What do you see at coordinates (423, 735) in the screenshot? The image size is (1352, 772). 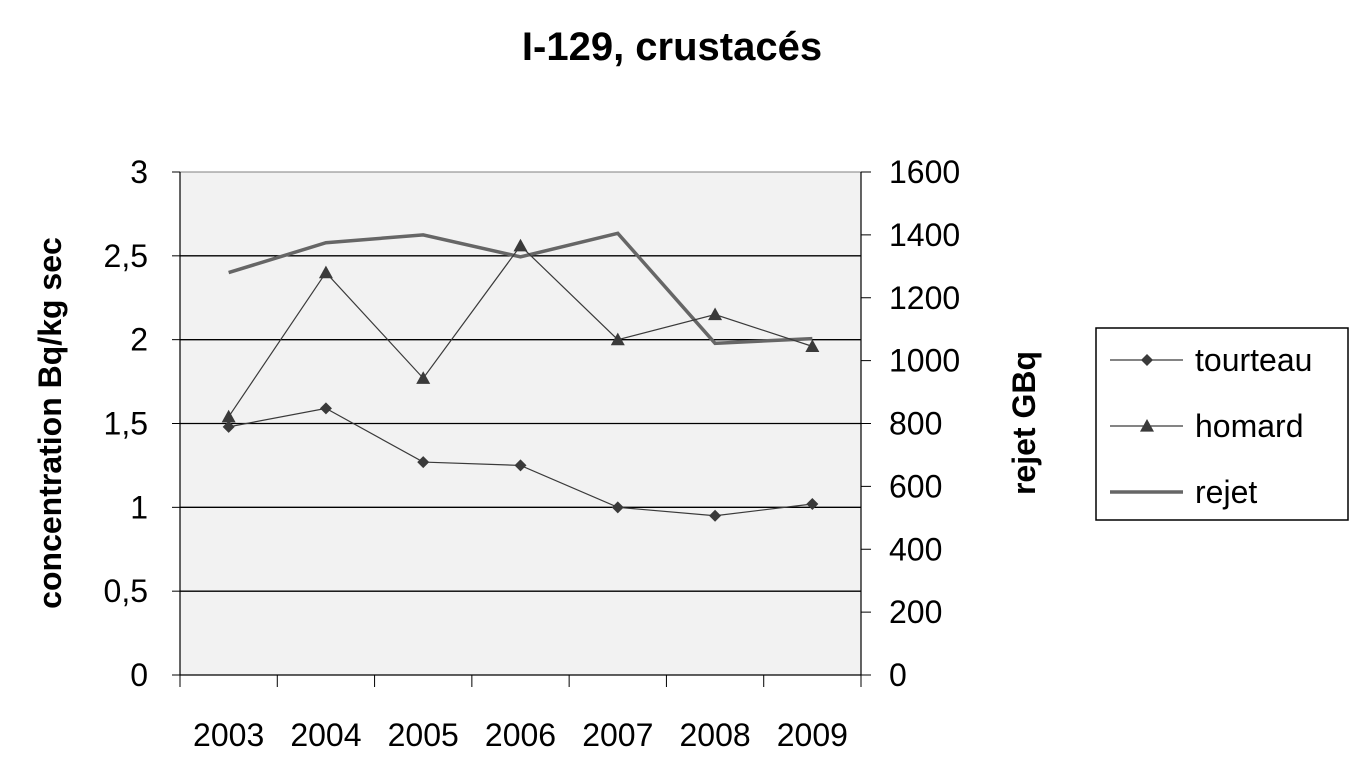 I see `x-tick-label: 2005` at bounding box center [423, 735].